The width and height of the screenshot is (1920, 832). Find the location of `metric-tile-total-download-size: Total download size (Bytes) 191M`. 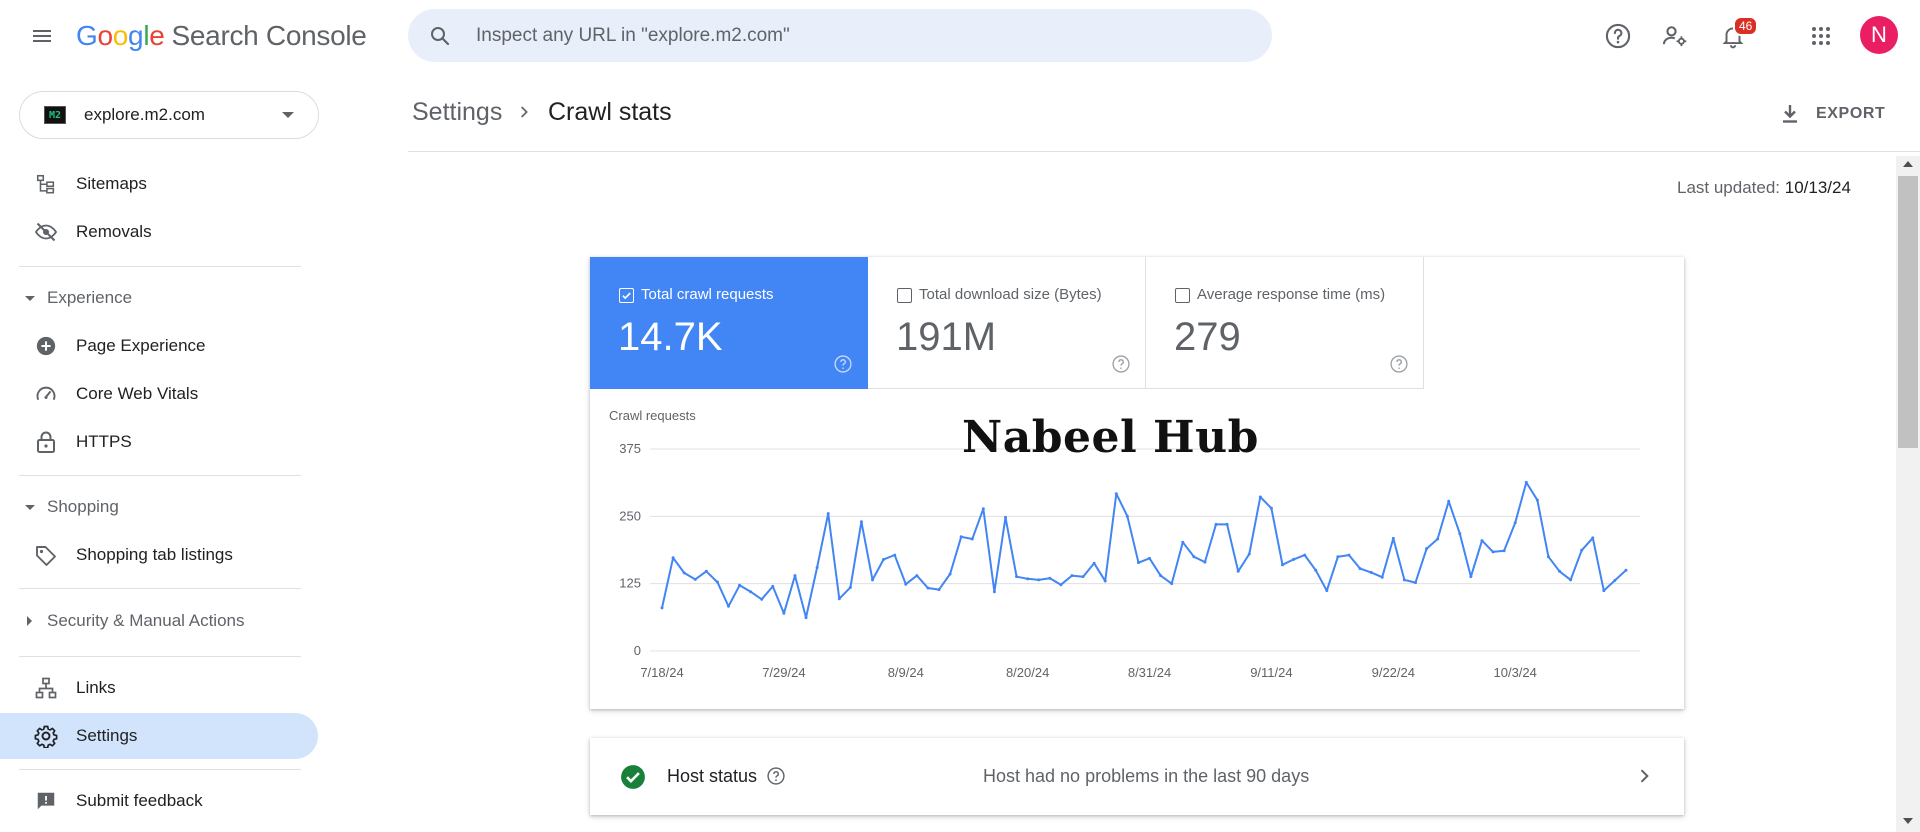

metric-tile-total-download-size: Total download size (Bytes) 191M is located at coordinates (1007, 323).